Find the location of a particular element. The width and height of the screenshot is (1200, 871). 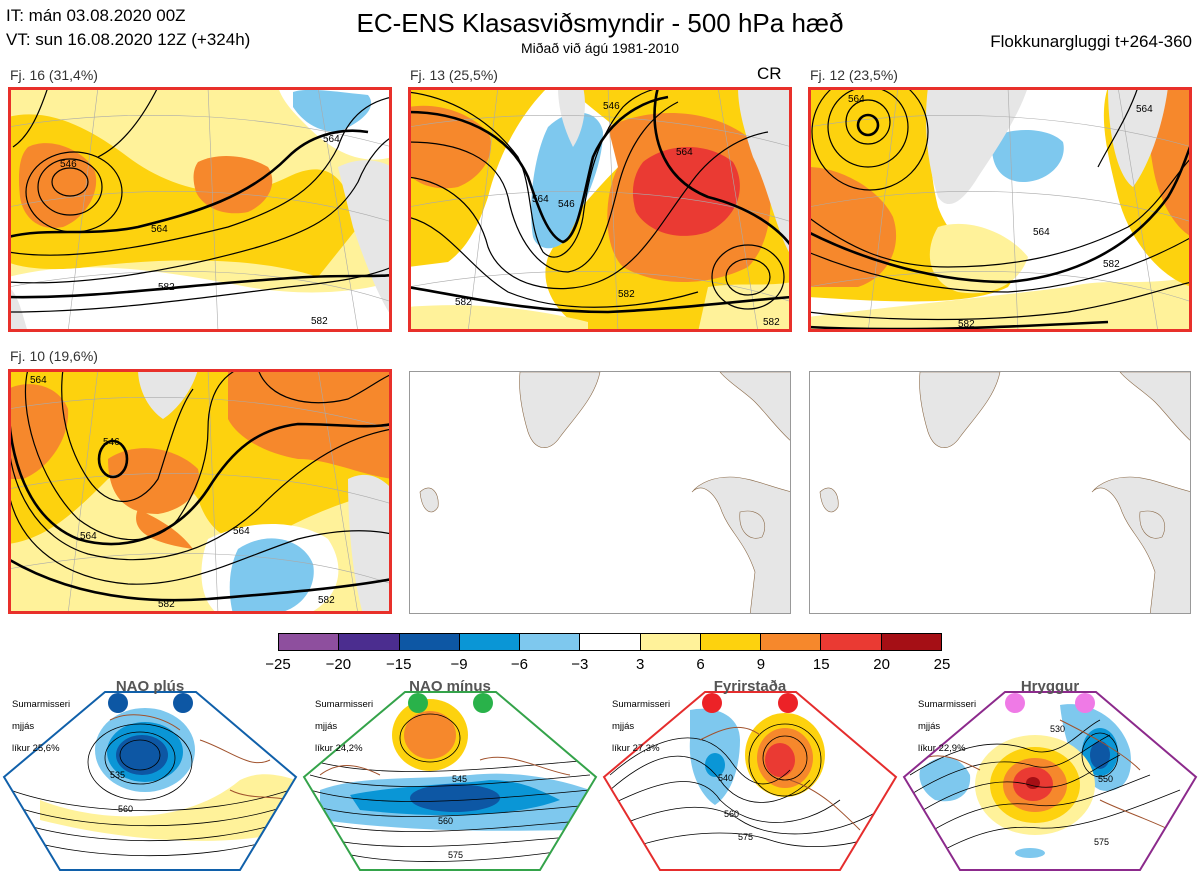

regime-contour: 550 is located at coordinates (1105, 779).